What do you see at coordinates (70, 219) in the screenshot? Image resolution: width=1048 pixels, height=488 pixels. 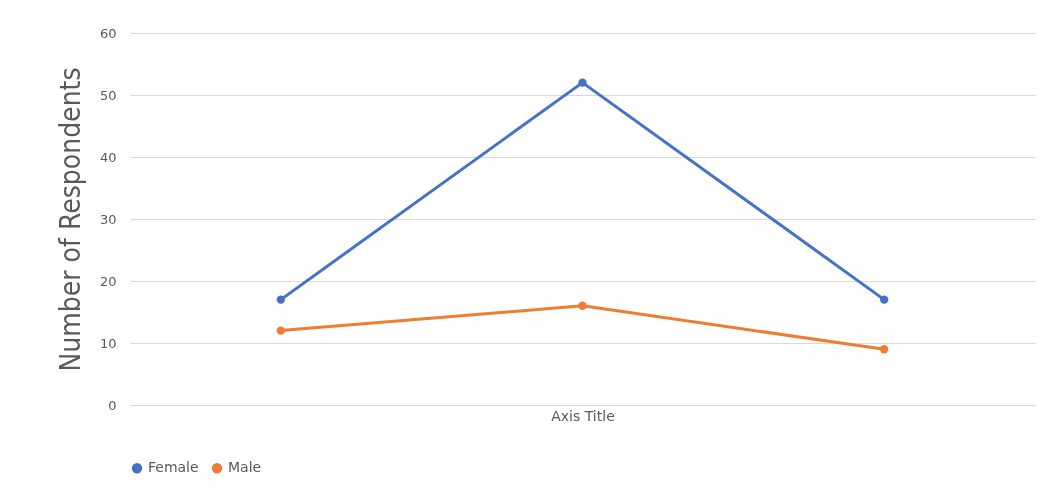 I see `y-axis-title: Number of Respondents` at bounding box center [70, 219].